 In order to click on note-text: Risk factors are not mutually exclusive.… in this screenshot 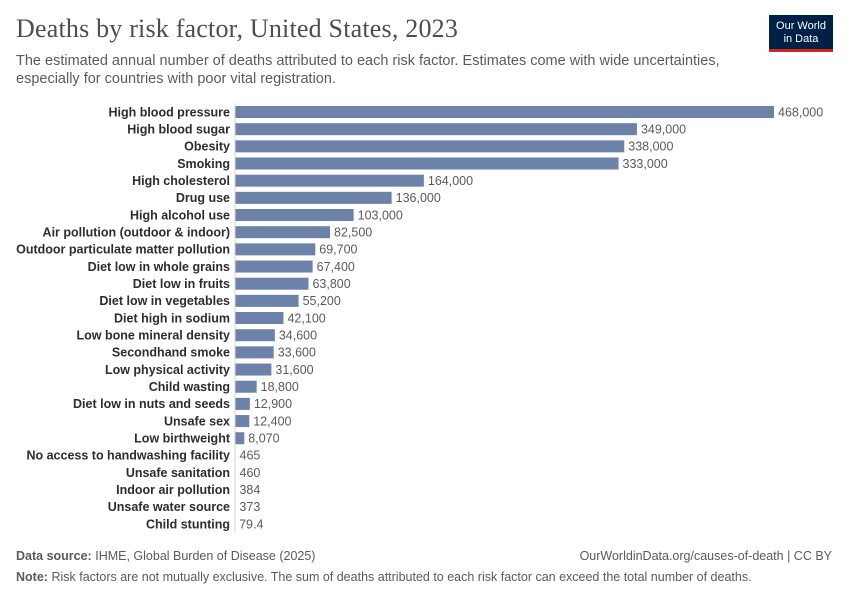, I will do `click(401, 577)`.